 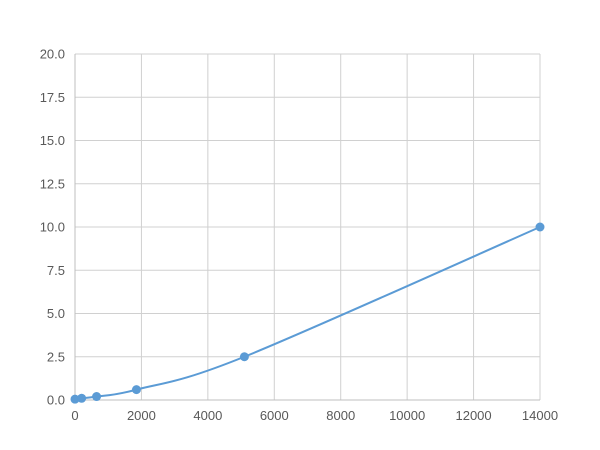 I want to click on y-tick-label: 0.0, so click(x=56, y=400).